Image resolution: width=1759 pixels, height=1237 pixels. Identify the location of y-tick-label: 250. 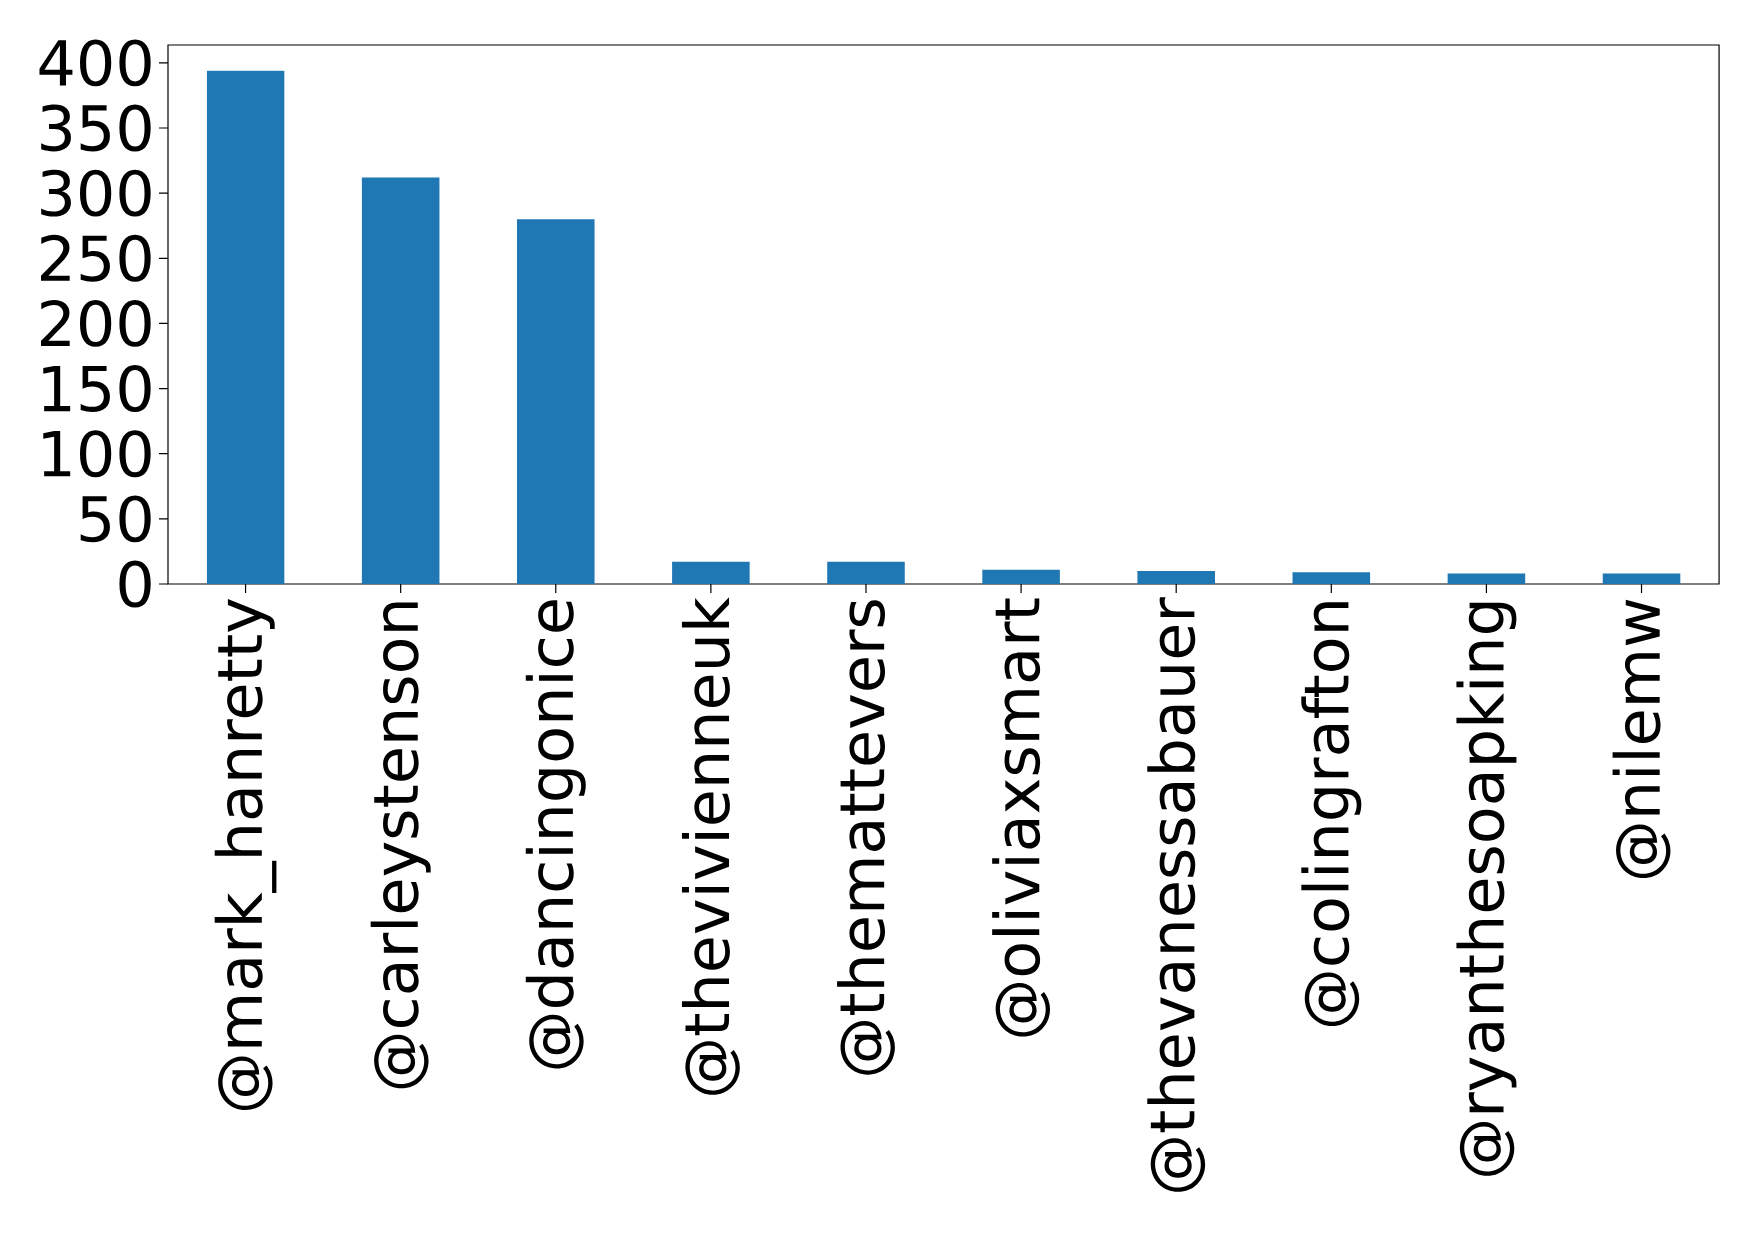
(96, 258).